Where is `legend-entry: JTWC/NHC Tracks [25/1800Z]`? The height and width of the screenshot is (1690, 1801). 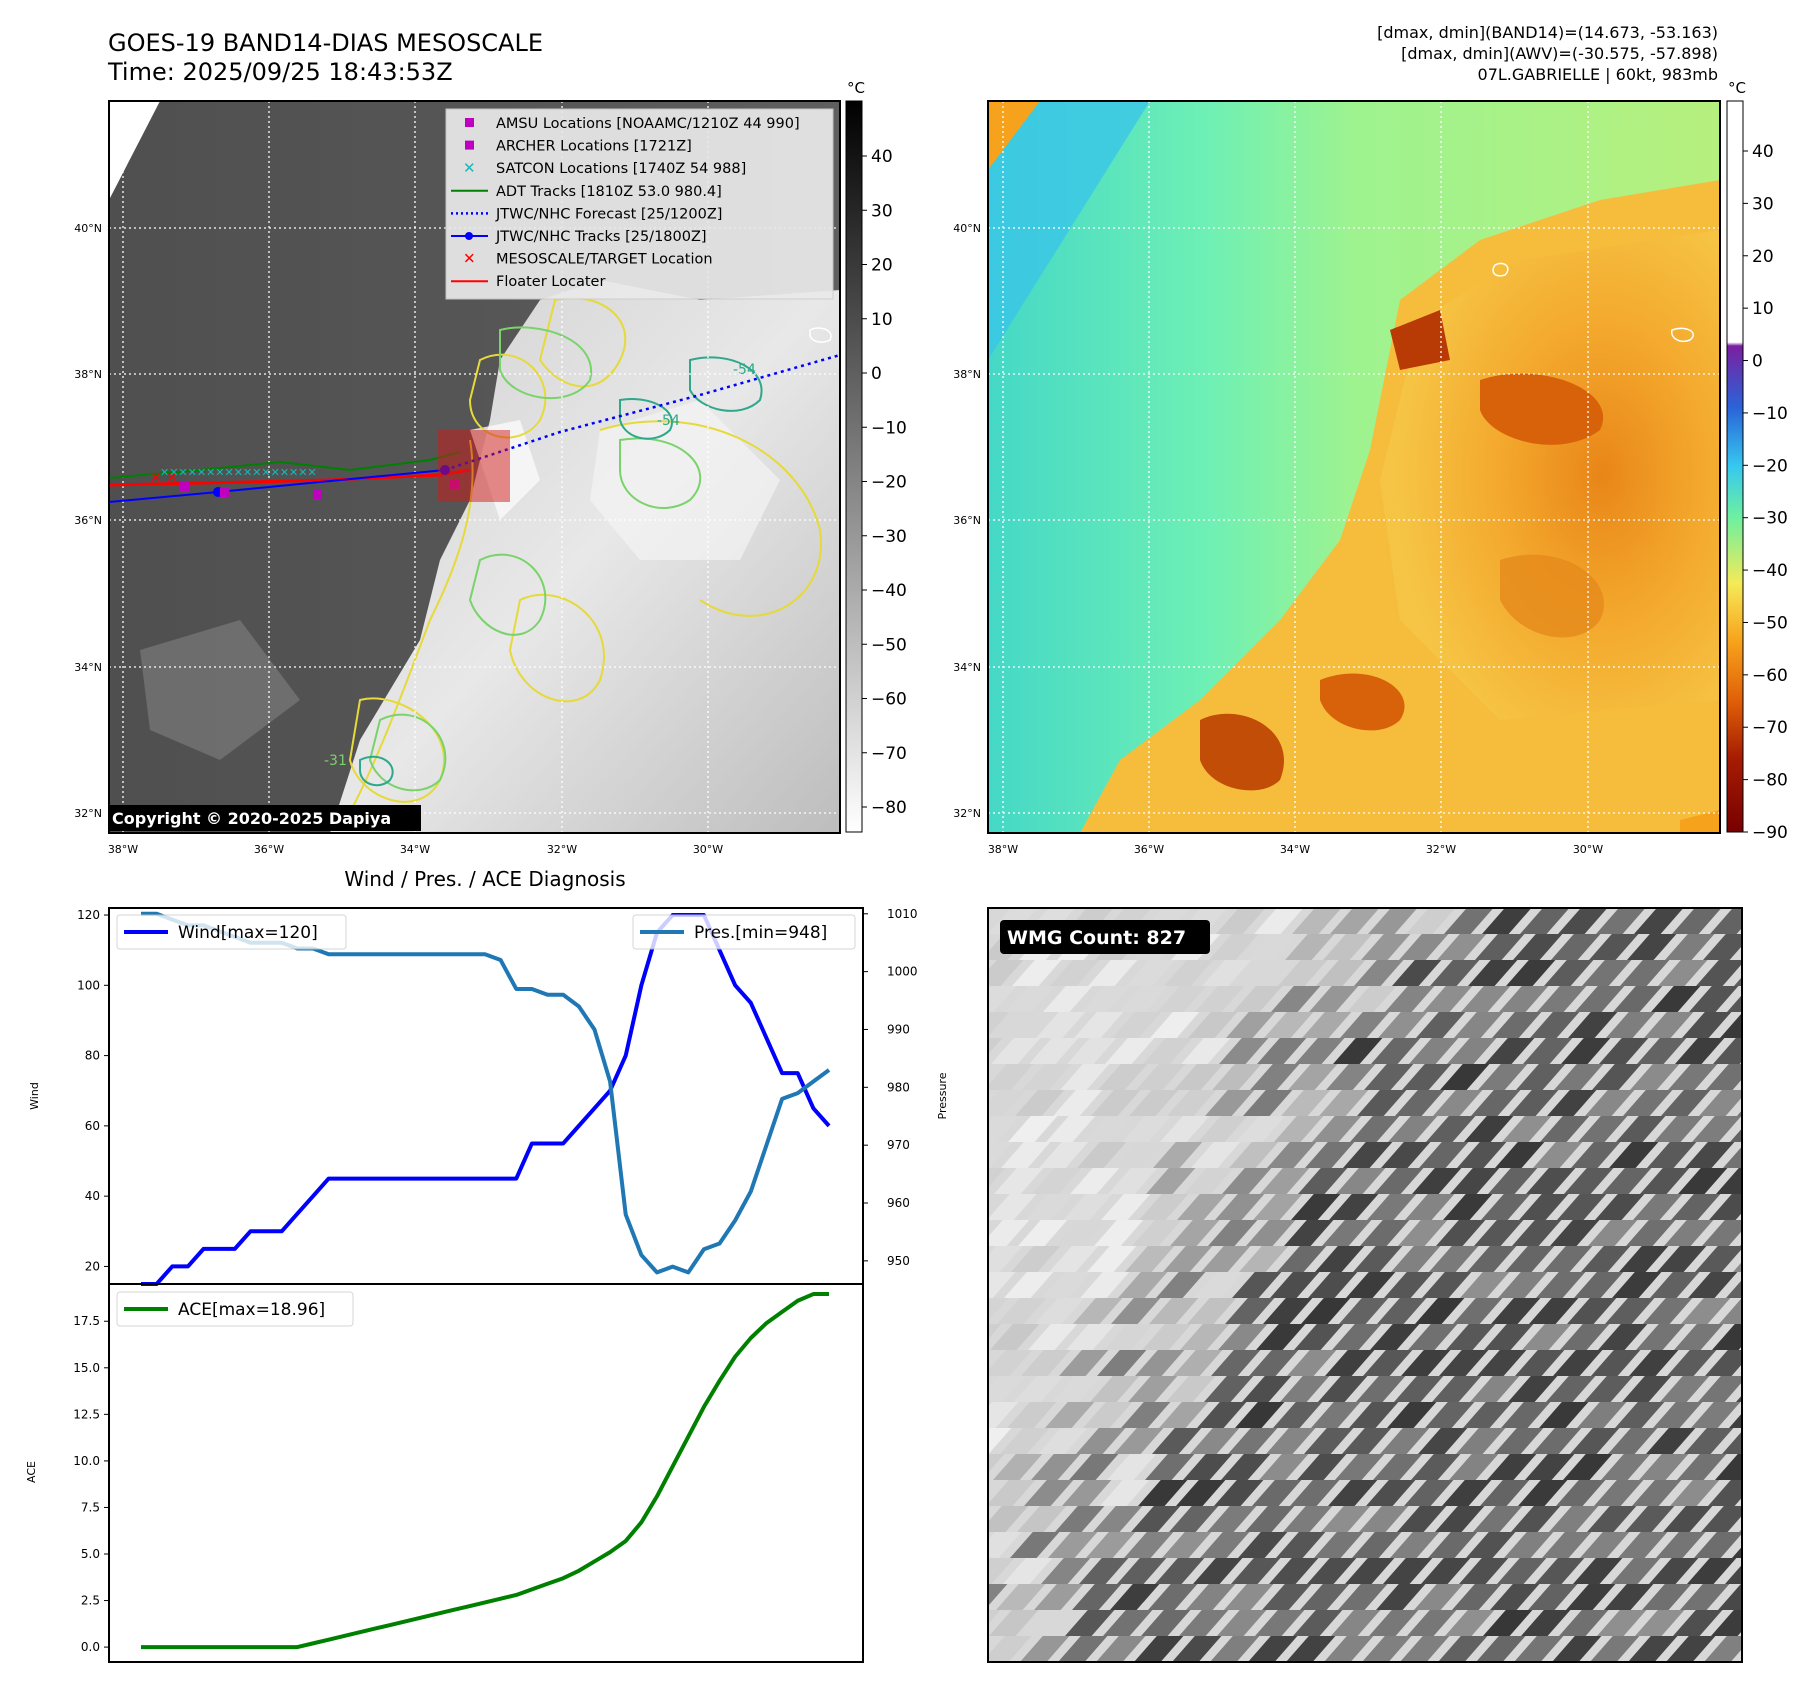
legend-entry: JTWC/NHC Tracks [25/1800Z] is located at coordinates (579, 237).